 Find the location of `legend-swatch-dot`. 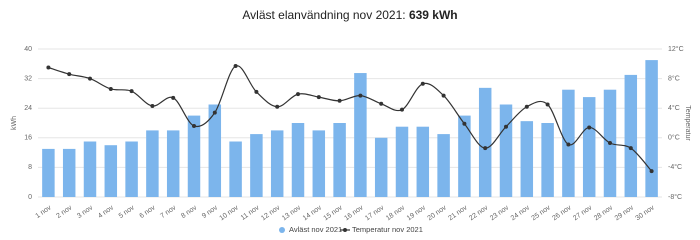

legend-swatch-dot is located at coordinates (345, 230).